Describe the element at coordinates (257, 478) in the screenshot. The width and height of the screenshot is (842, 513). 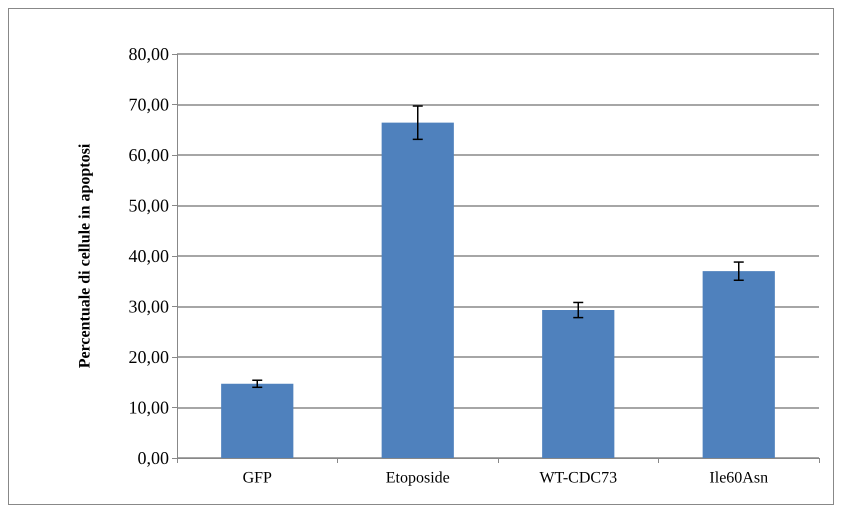
I see `x-tick-label: GFP` at that location.